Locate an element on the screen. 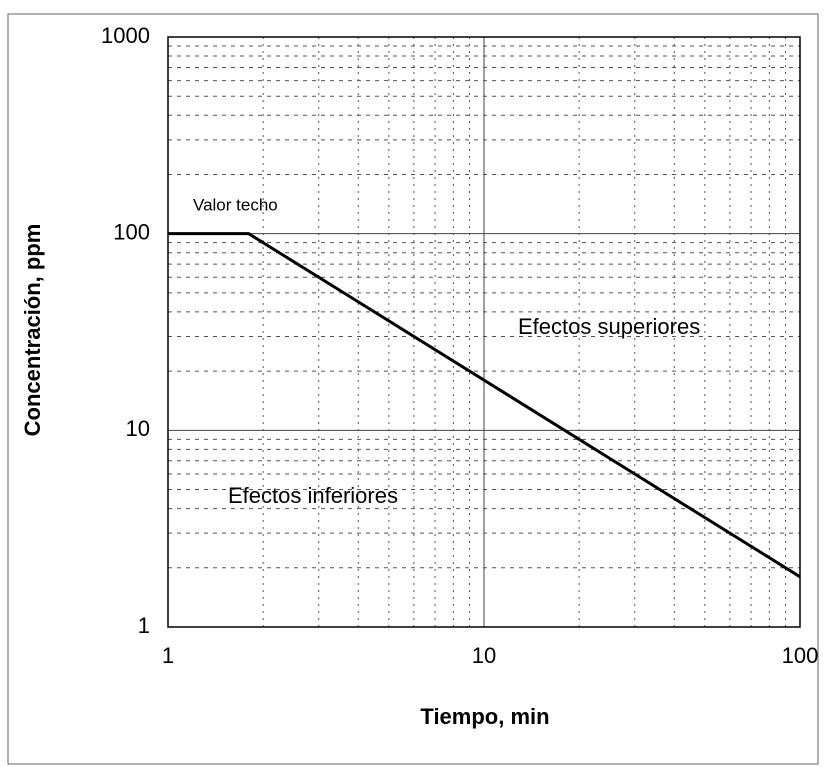  x-tick-label: 10 is located at coordinates (484, 655).